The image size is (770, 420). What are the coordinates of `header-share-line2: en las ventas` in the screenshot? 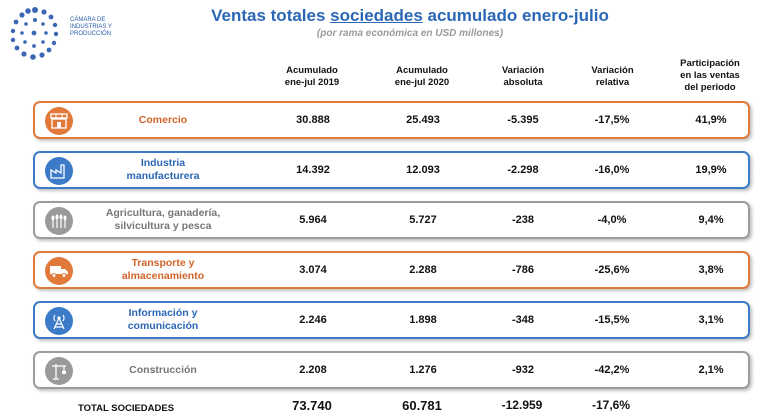 It's located at (710, 75).